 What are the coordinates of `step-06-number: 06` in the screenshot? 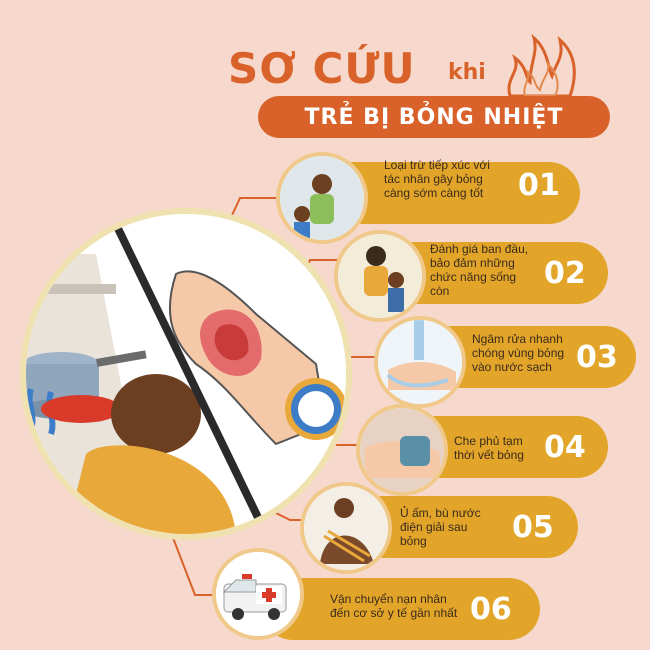 It's located at (491, 609).